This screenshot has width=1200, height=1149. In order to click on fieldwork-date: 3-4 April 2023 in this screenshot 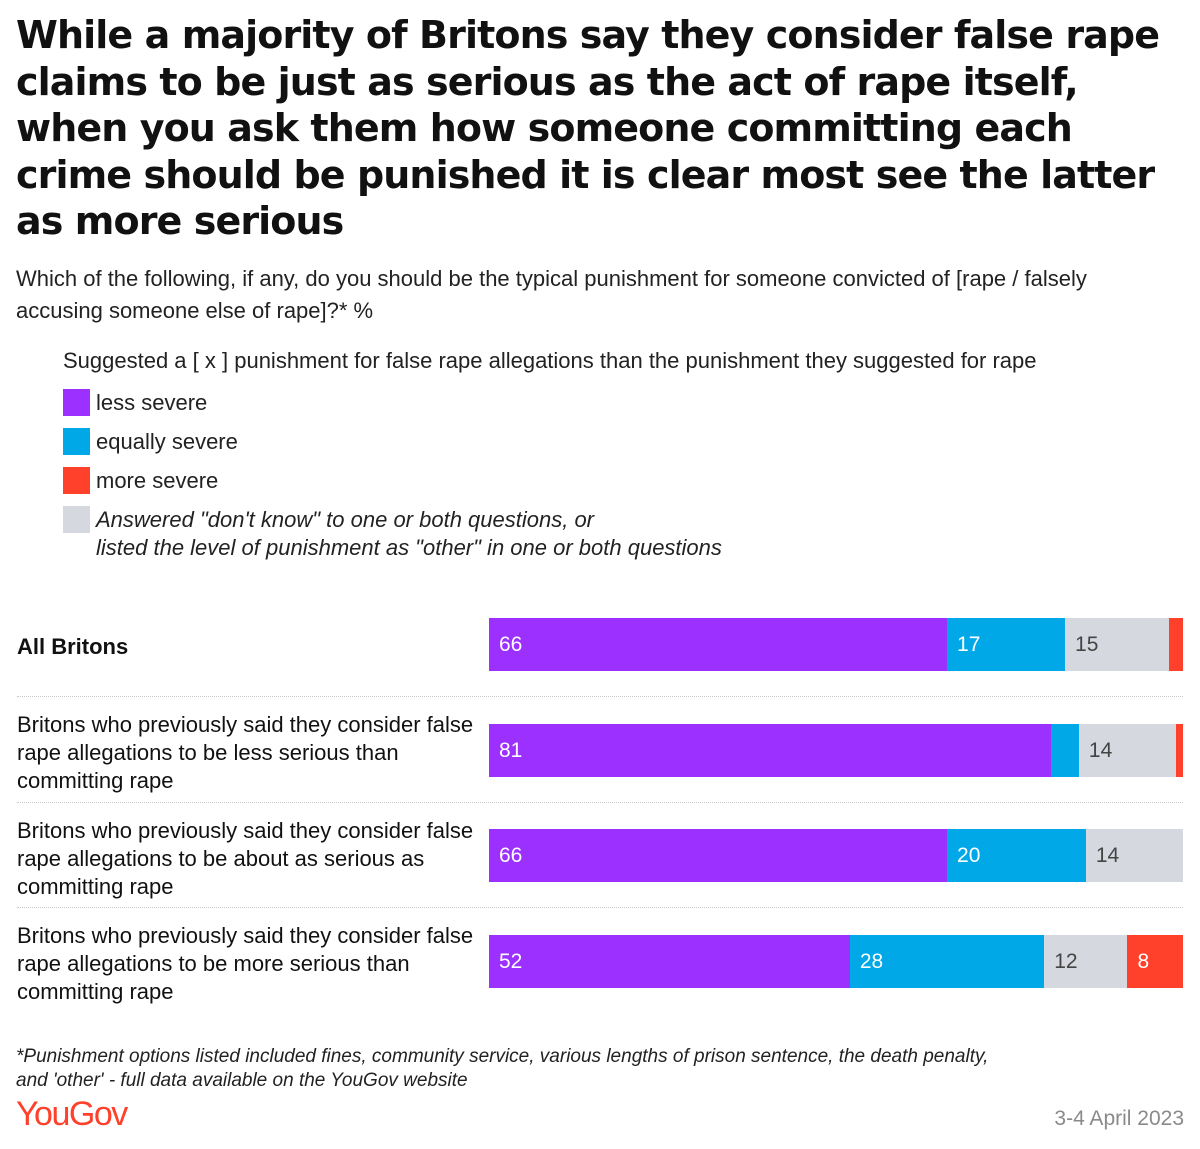, I will do `click(1119, 1118)`.